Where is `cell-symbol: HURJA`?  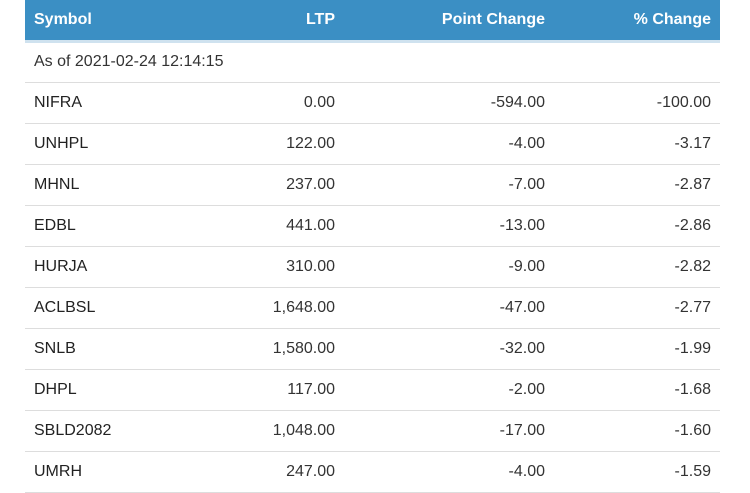 cell-symbol: HURJA is located at coordinates (100, 267).